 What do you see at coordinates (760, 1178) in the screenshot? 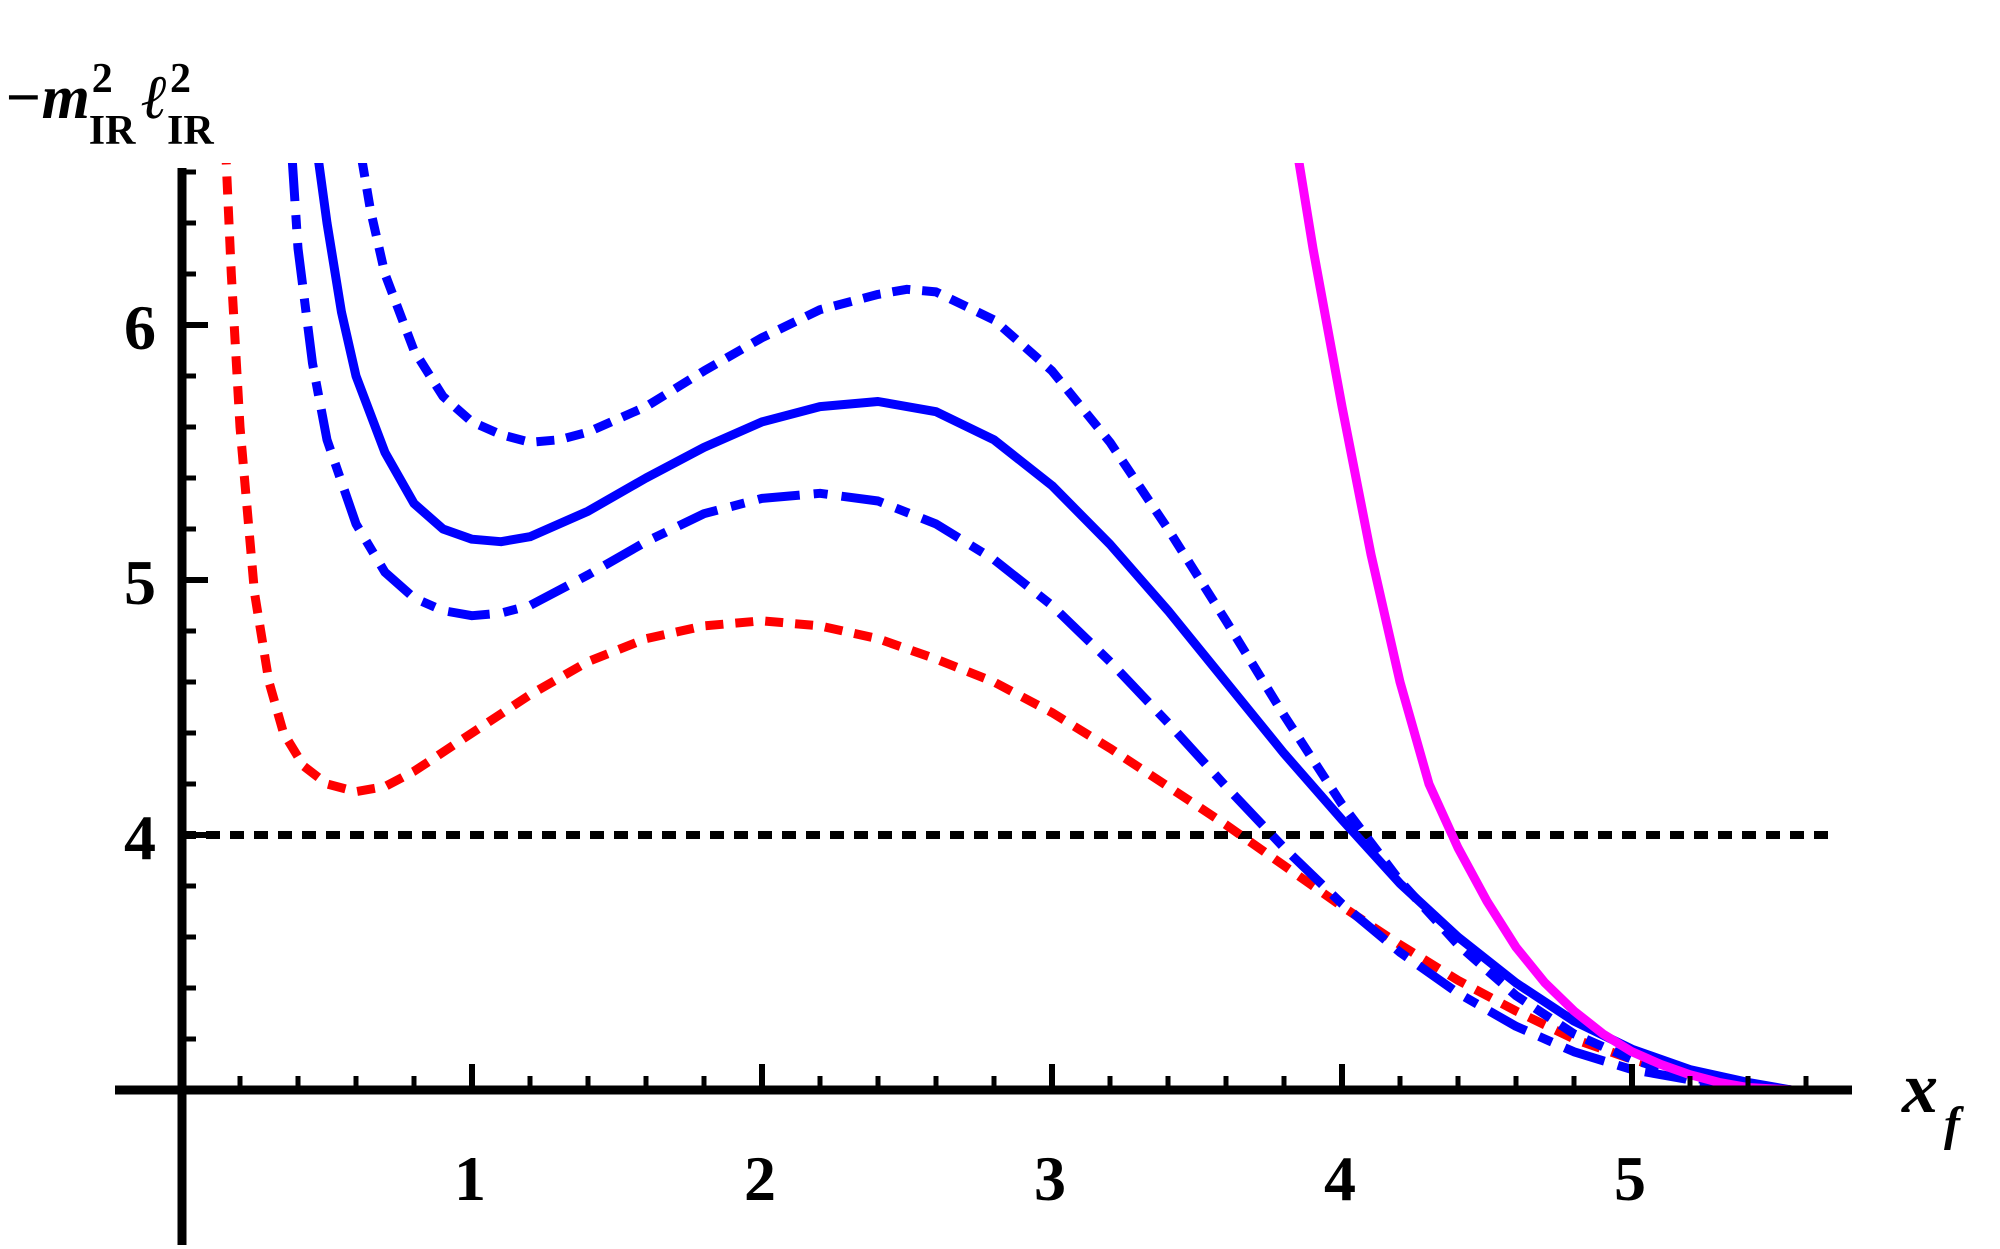
I see `x-tick-label: 2` at bounding box center [760, 1178].